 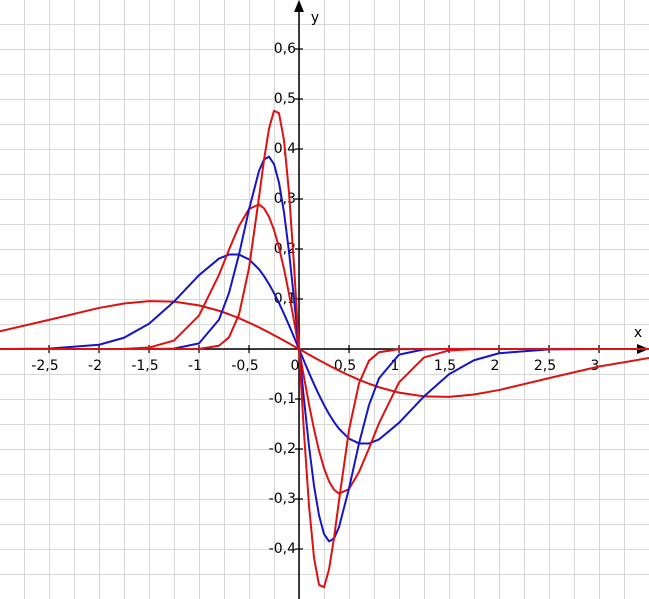 What do you see at coordinates (282, 499) in the screenshot?
I see `y-tick-label: -0,3` at bounding box center [282, 499].